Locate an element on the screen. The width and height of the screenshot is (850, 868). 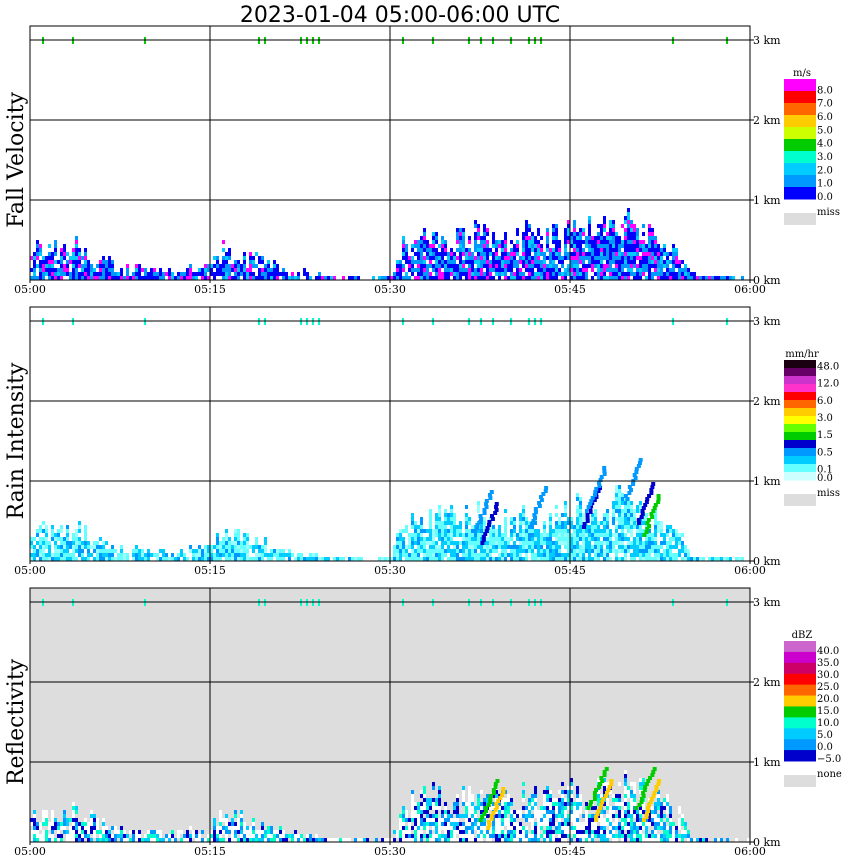
x-tick-label: 05:00 is located at coordinates (30, 289).